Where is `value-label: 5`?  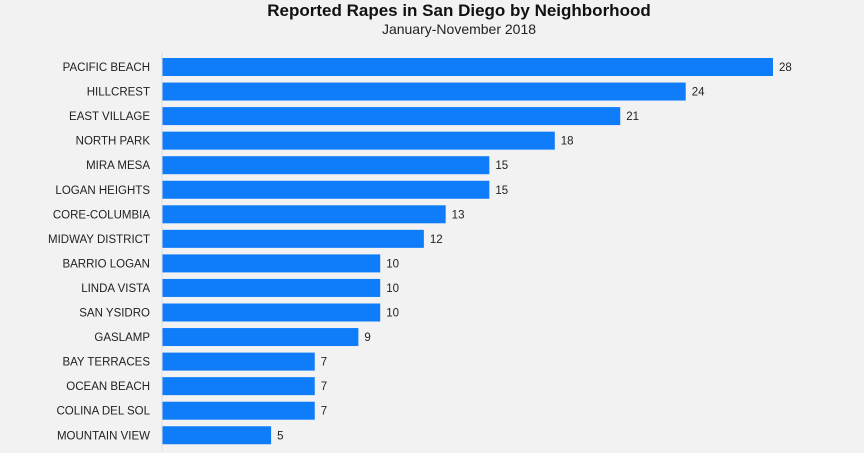 value-label: 5 is located at coordinates (280, 436).